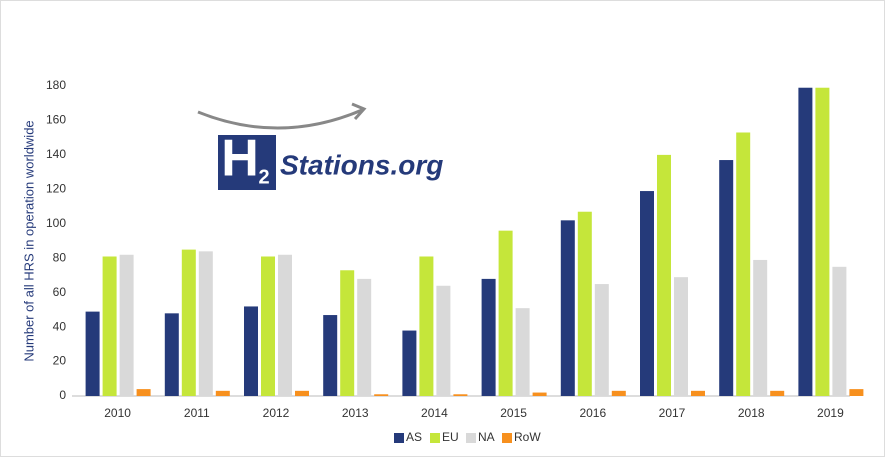 This screenshot has height=457, width=885. I want to click on logo-arrow, so click(280, 119).